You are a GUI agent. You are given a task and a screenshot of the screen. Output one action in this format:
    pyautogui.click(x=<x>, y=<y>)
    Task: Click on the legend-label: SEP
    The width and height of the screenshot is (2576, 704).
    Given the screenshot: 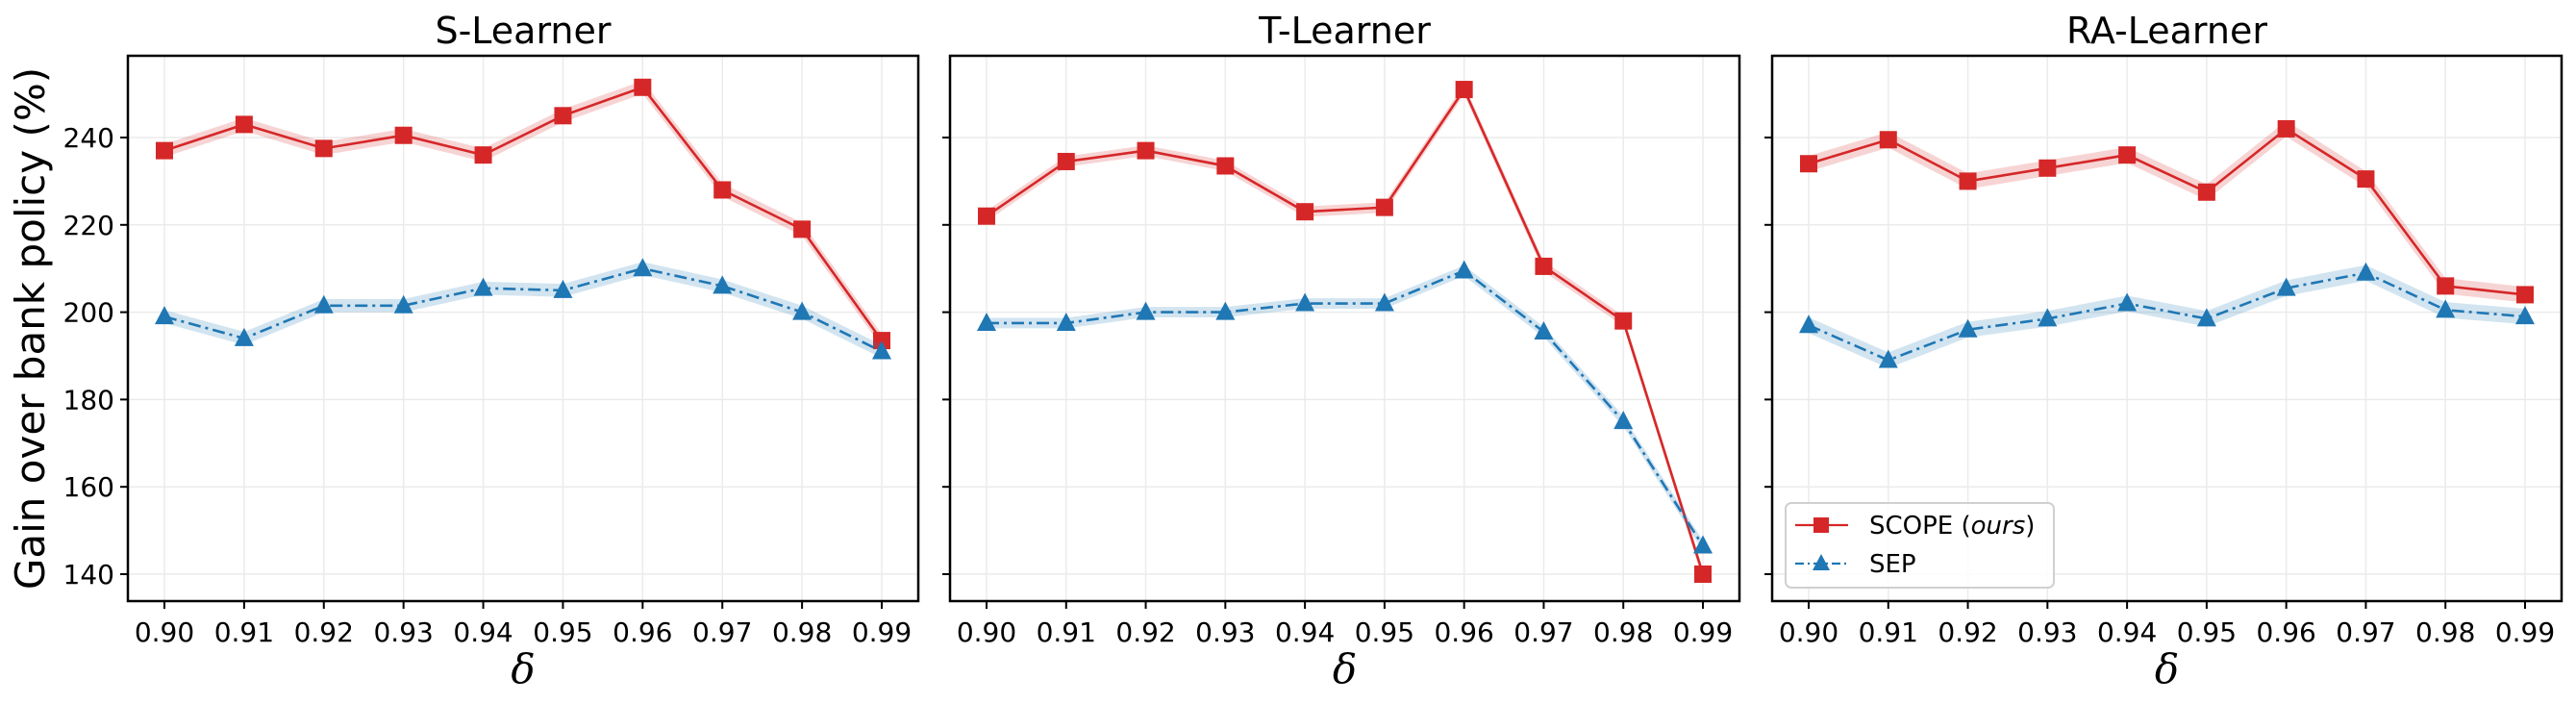 What is the action you would take?
    pyautogui.click(x=1892, y=564)
    